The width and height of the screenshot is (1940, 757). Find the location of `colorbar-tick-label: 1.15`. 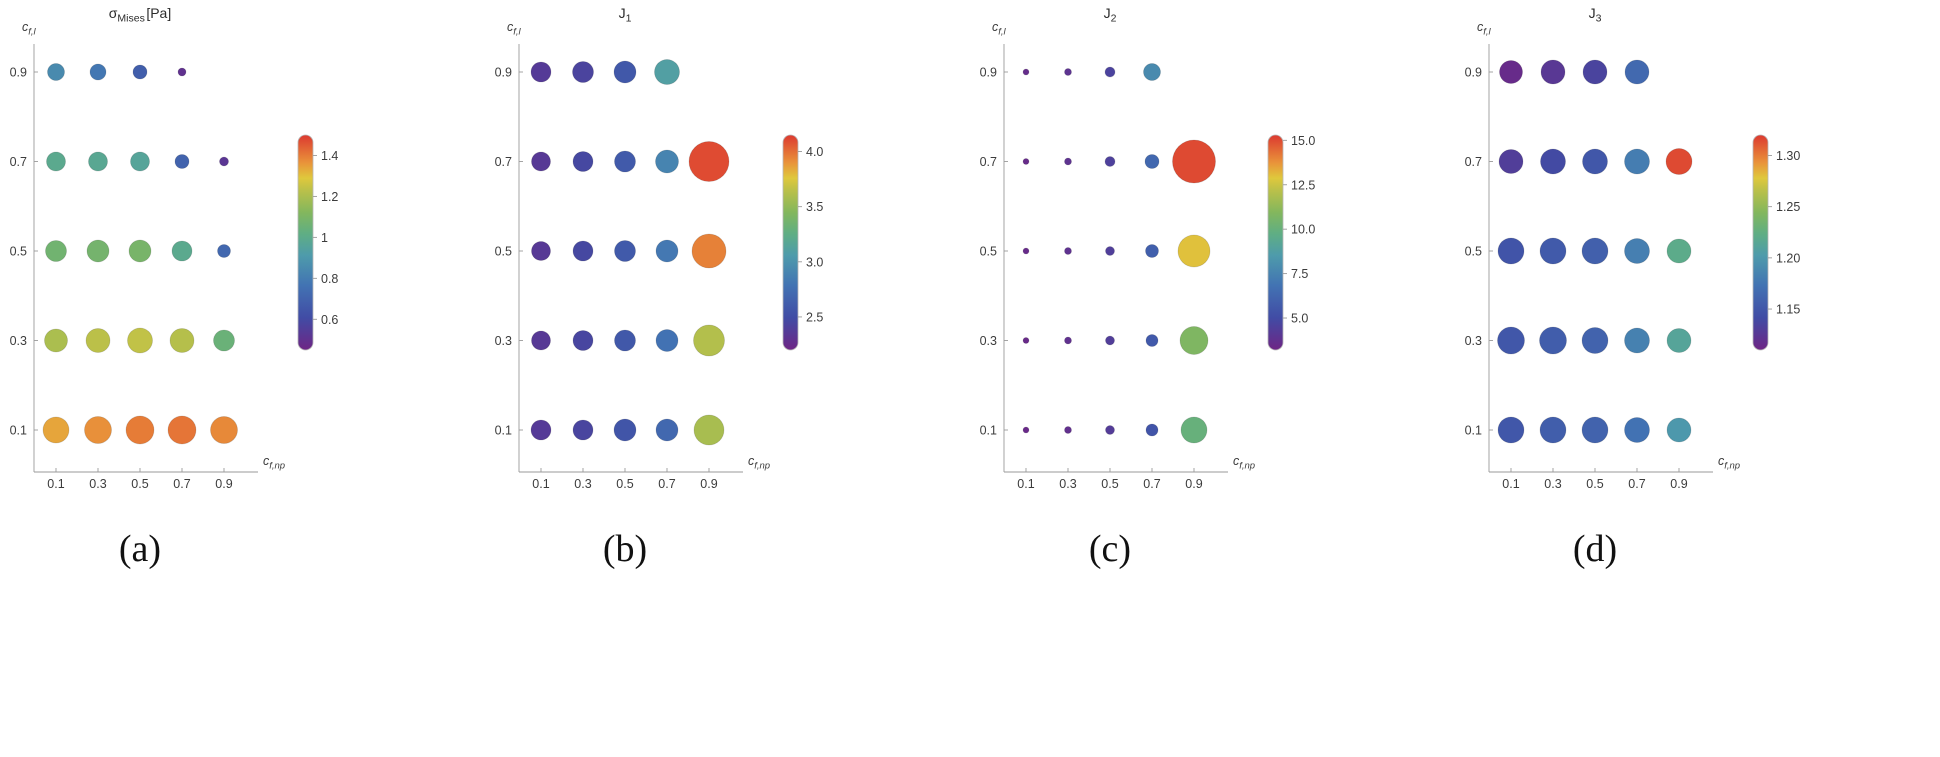

colorbar-tick-label: 1.15 is located at coordinates (1788, 310).